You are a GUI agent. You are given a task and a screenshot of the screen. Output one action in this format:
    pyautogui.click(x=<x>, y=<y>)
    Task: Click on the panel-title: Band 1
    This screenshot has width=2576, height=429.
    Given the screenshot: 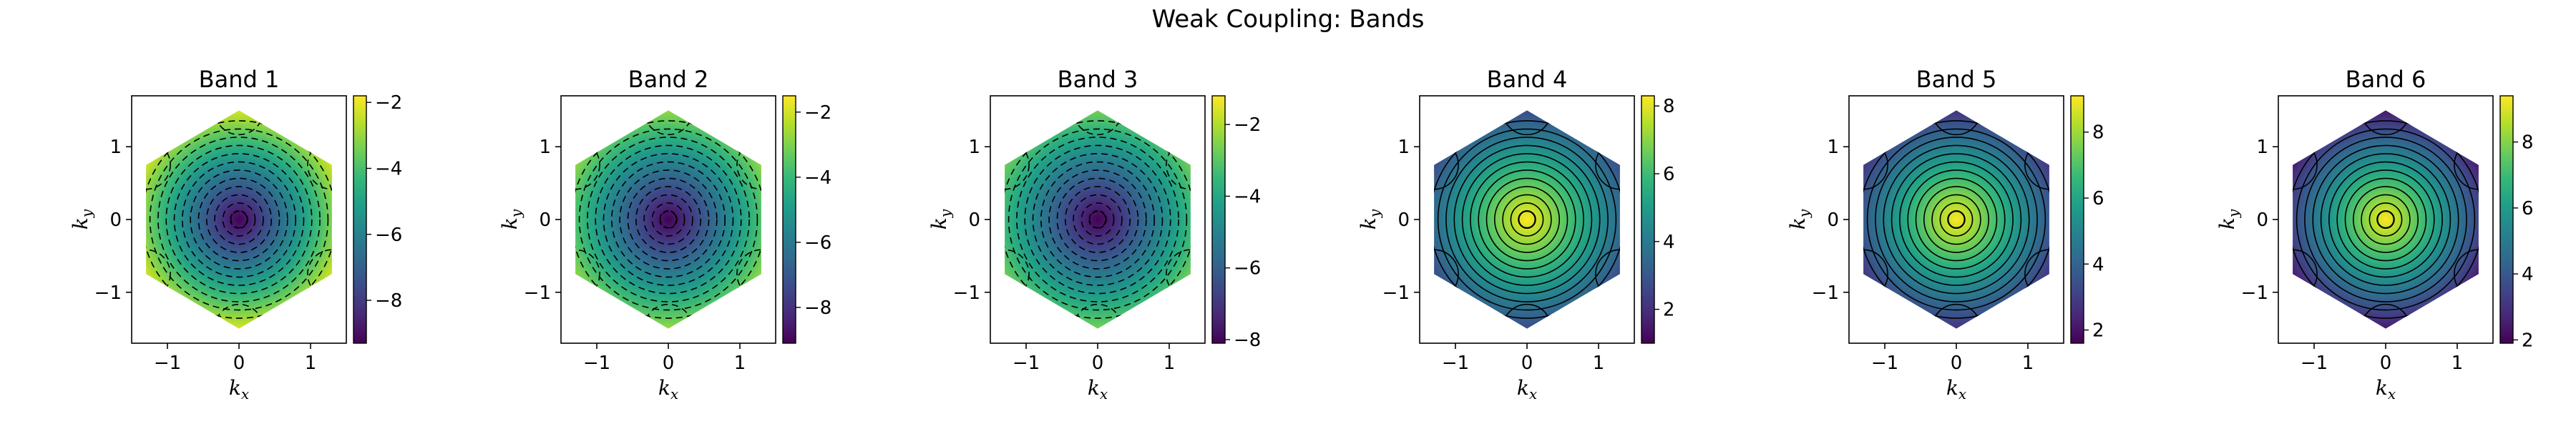 What is the action you would take?
    pyautogui.click(x=239, y=79)
    